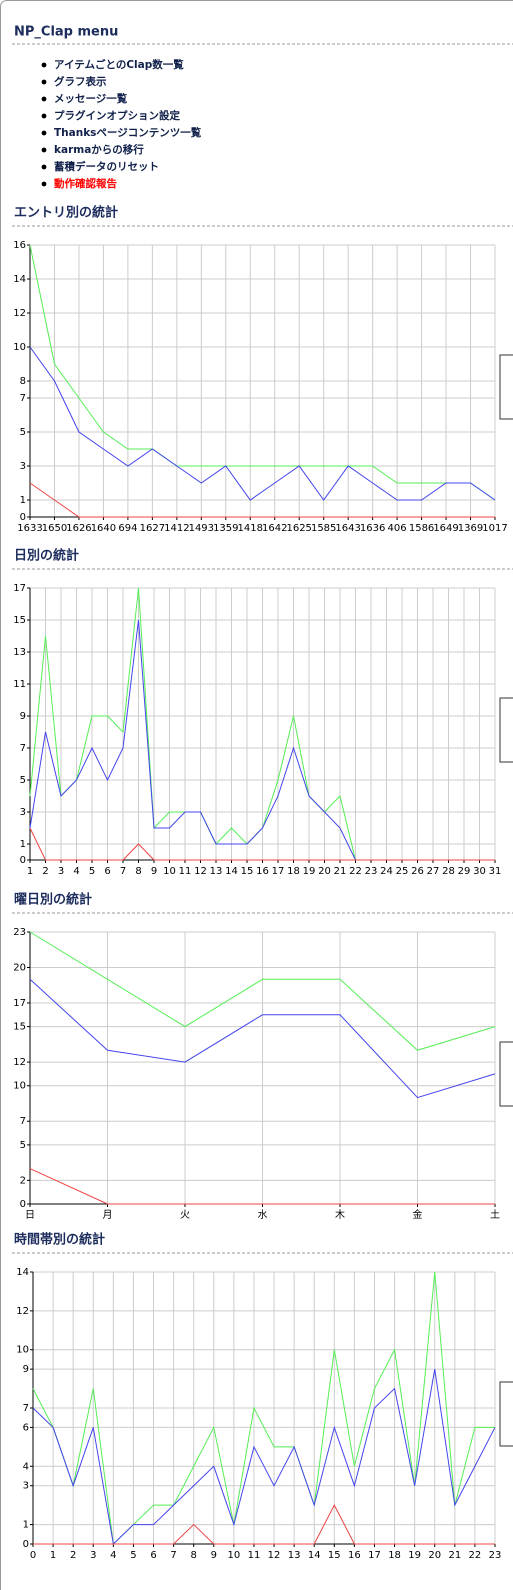 The image size is (513, 1590). I want to click on x-tick-label: 21, so click(454, 1555).